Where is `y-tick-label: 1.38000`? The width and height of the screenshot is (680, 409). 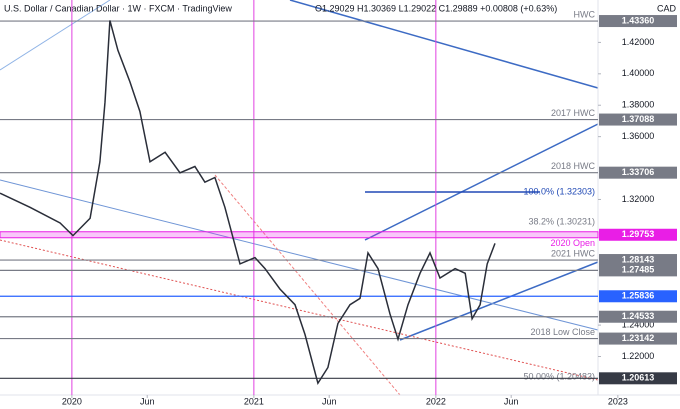
y-tick-label: 1.38000 is located at coordinates (638, 105).